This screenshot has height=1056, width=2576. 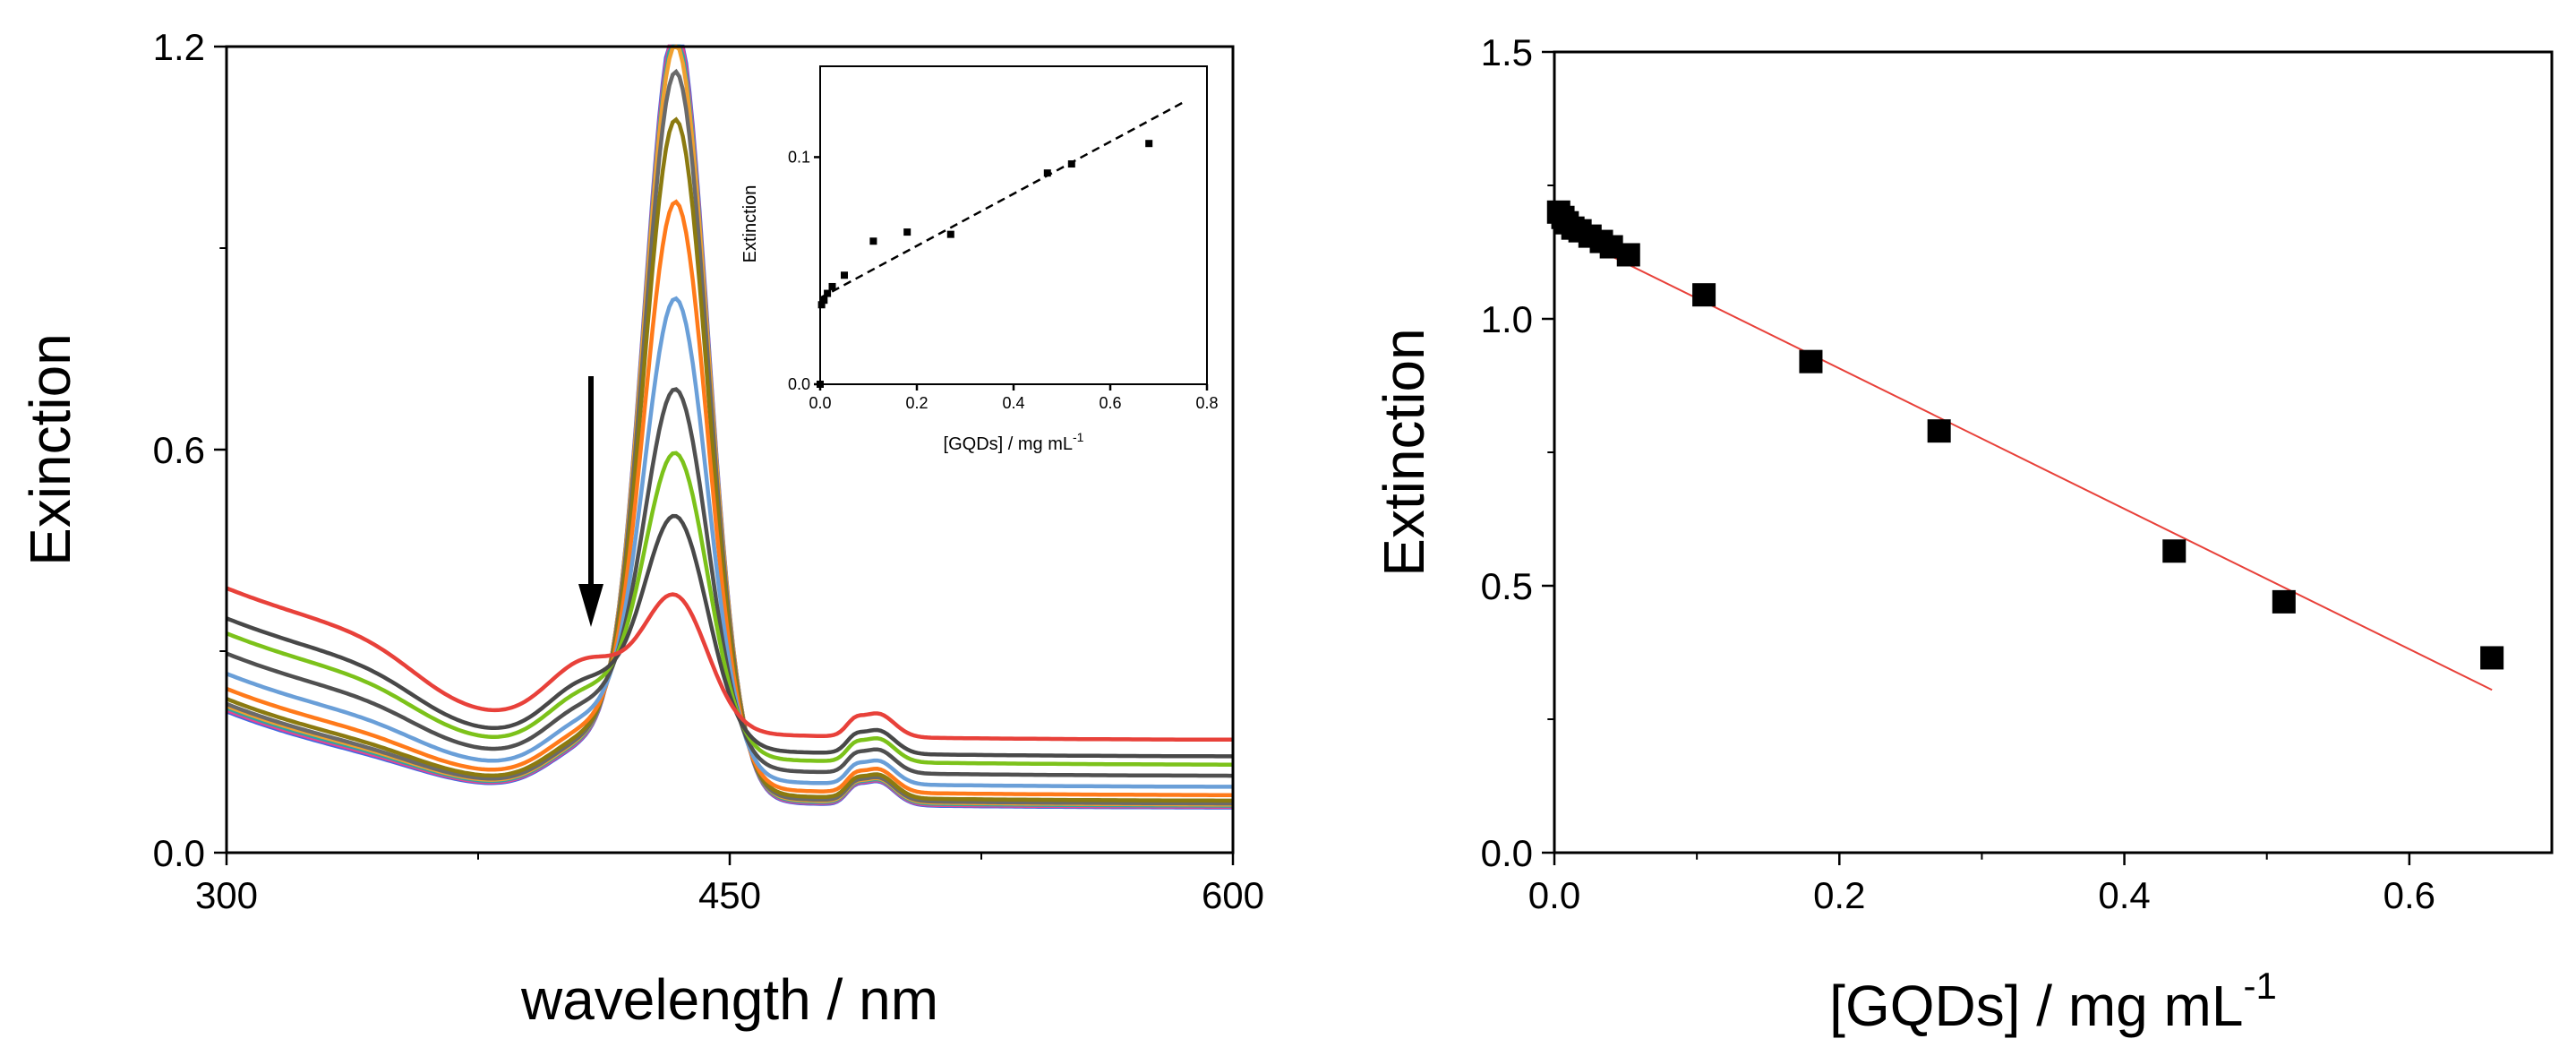 What do you see at coordinates (799, 157) in the screenshot?
I see `inset-y-tick-label: 0.1` at bounding box center [799, 157].